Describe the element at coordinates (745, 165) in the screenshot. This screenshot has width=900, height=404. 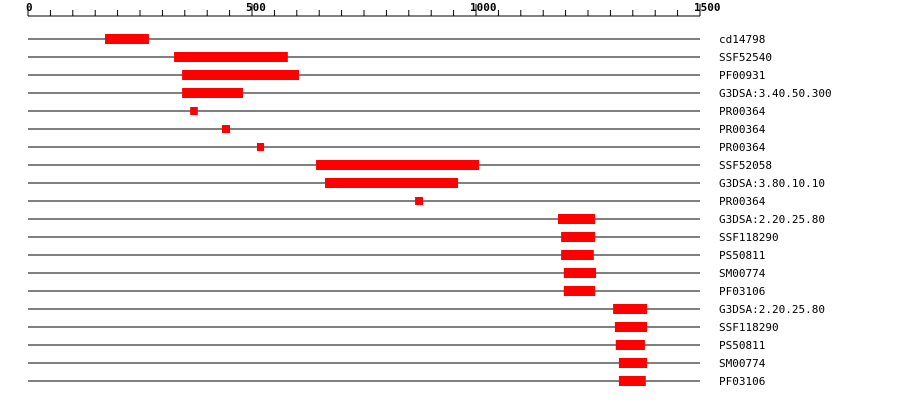
I see `domain-label: SSF52058` at that location.